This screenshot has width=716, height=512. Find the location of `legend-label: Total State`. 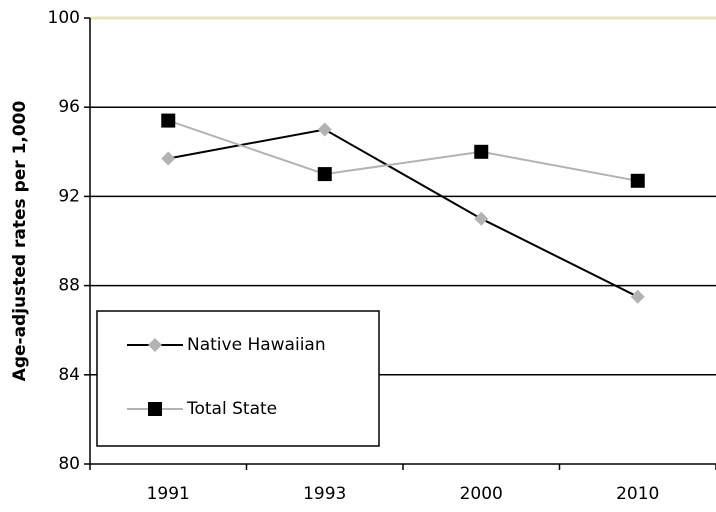

legend-label: Total State is located at coordinates (231, 409).